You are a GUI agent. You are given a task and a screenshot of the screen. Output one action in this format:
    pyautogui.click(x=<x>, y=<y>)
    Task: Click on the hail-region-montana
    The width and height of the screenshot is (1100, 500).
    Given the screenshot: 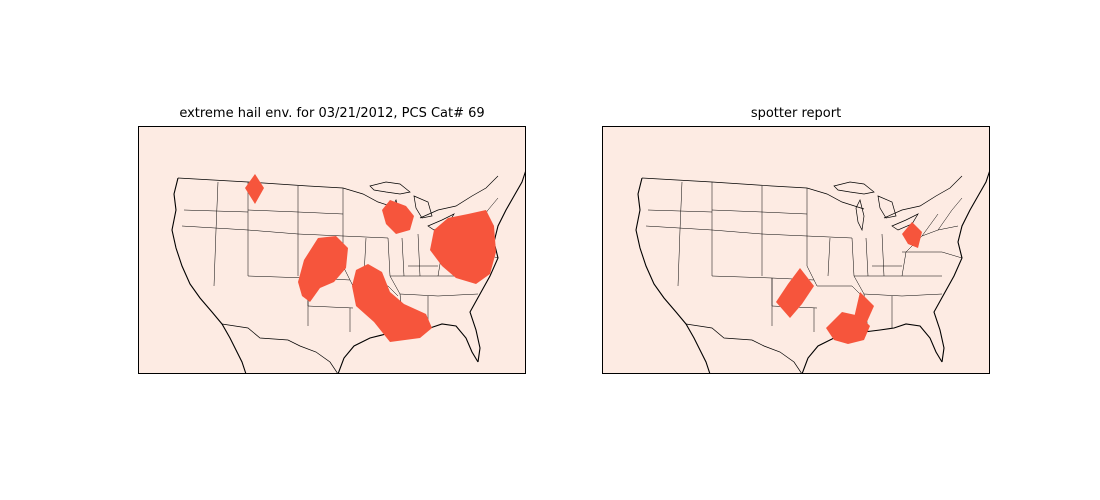 What is the action you would take?
    pyautogui.click(x=254, y=189)
    